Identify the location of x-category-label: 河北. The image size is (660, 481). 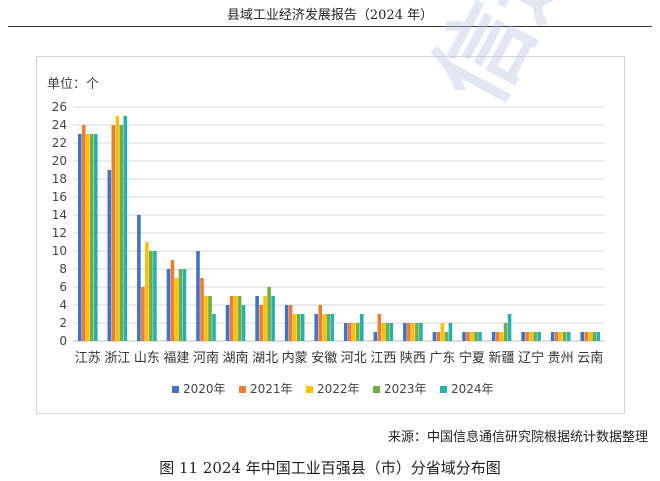
(354, 358).